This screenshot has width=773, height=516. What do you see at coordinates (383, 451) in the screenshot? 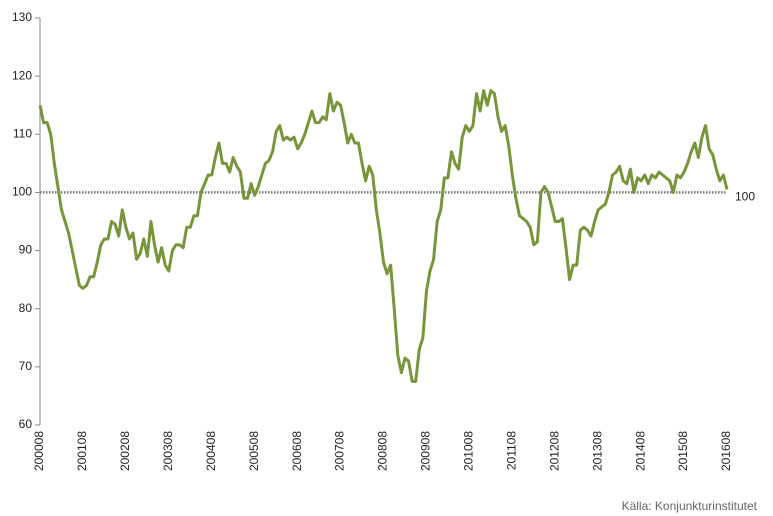
I see `x-tick-label: 200808` at bounding box center [383, 451].